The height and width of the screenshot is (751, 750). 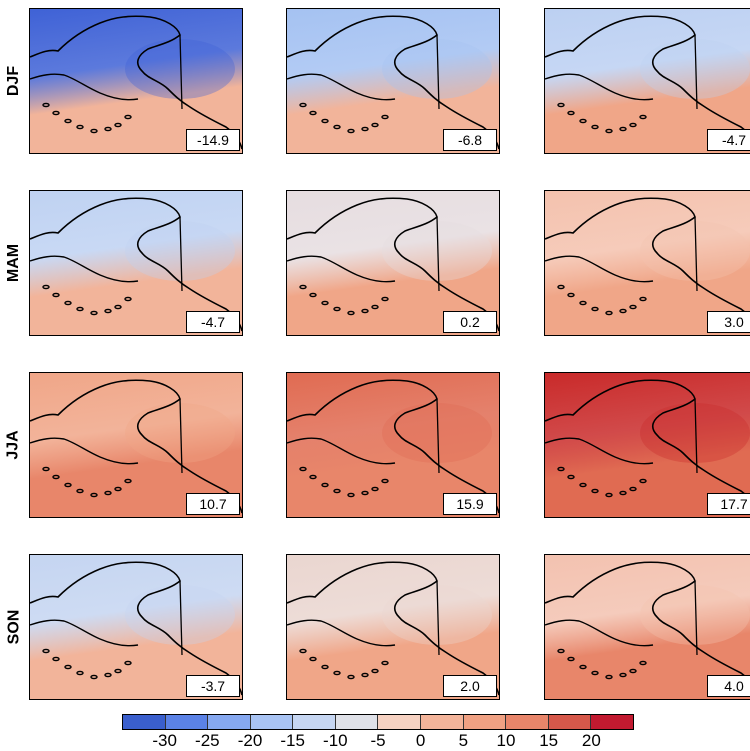 What do you see at coordinates (213, 686) in the screenshot?
I see `panel-value: -3.7` at bounding box center [213, 686].